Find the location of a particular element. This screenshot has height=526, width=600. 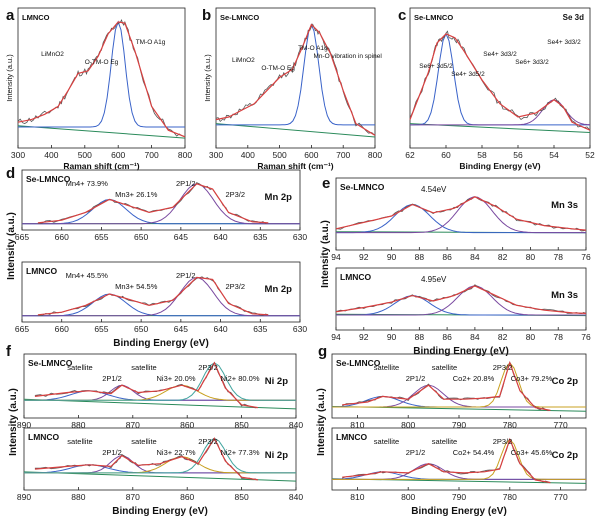

panel-e-1-data-line is located at coordinates (461, 299).